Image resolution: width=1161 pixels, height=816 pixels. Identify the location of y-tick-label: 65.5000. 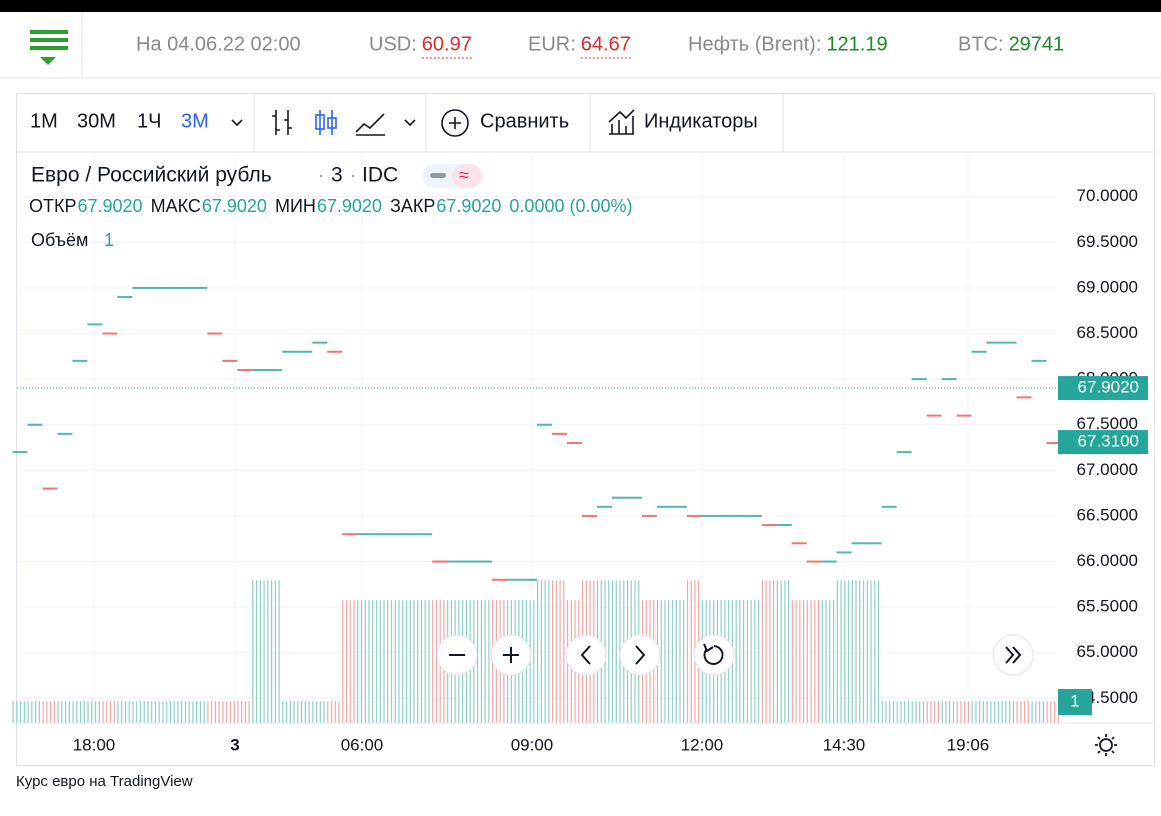
(1107, 606).